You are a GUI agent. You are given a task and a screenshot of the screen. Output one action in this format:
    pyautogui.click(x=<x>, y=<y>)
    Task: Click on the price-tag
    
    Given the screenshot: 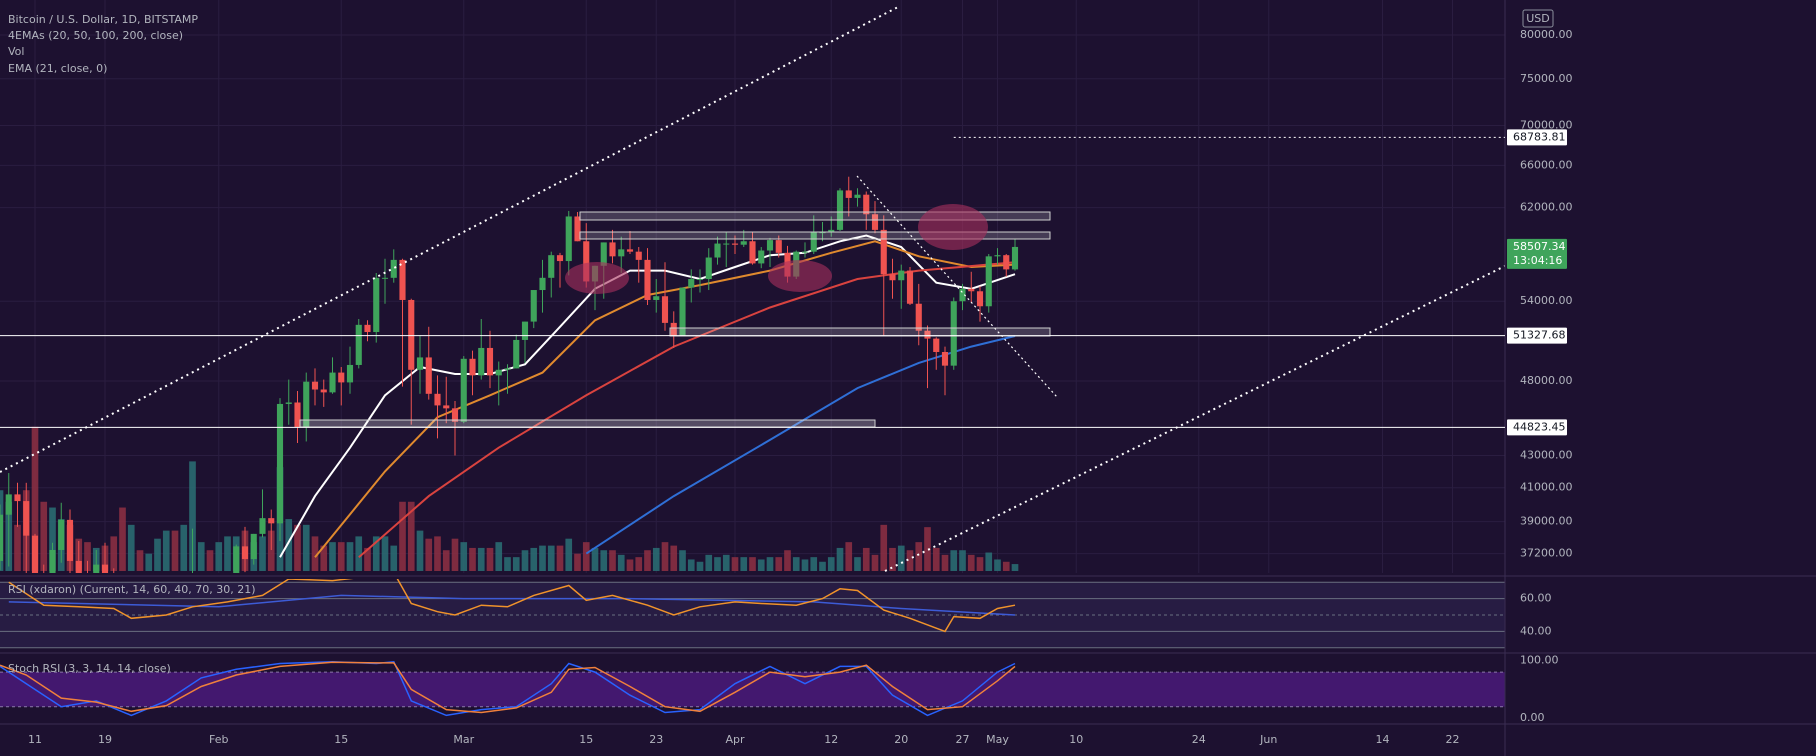 What is the action you would take?
    pyautogui.click(x=1537, y=253)
    